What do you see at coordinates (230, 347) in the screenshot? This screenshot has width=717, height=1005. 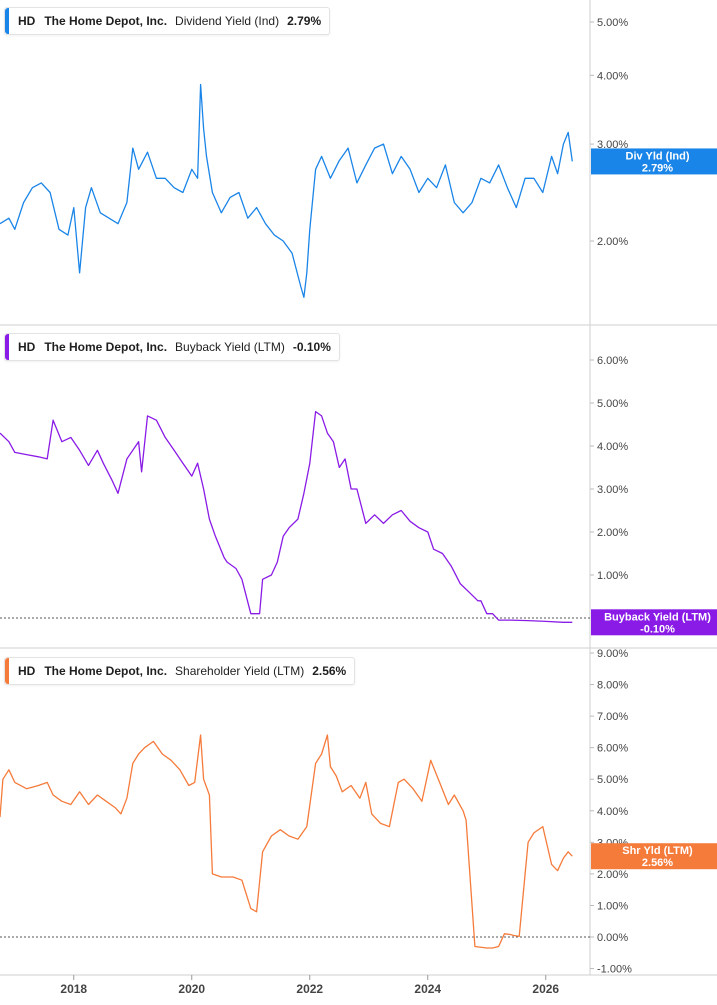 I see `legend-metric: Buyback Yield (LTM)` at bounding box center [230, 347].